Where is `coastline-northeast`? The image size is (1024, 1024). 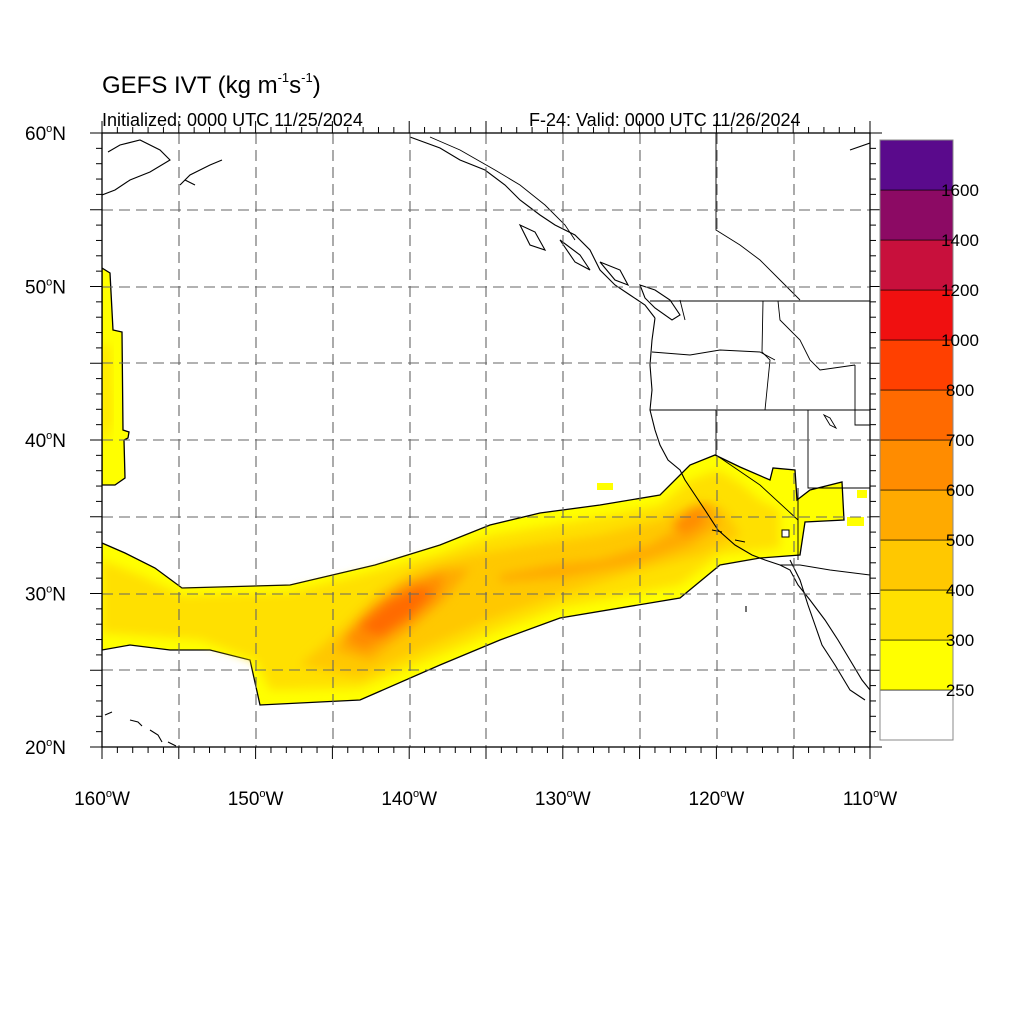
coastline-northeast is located at coordinates (859, 146).